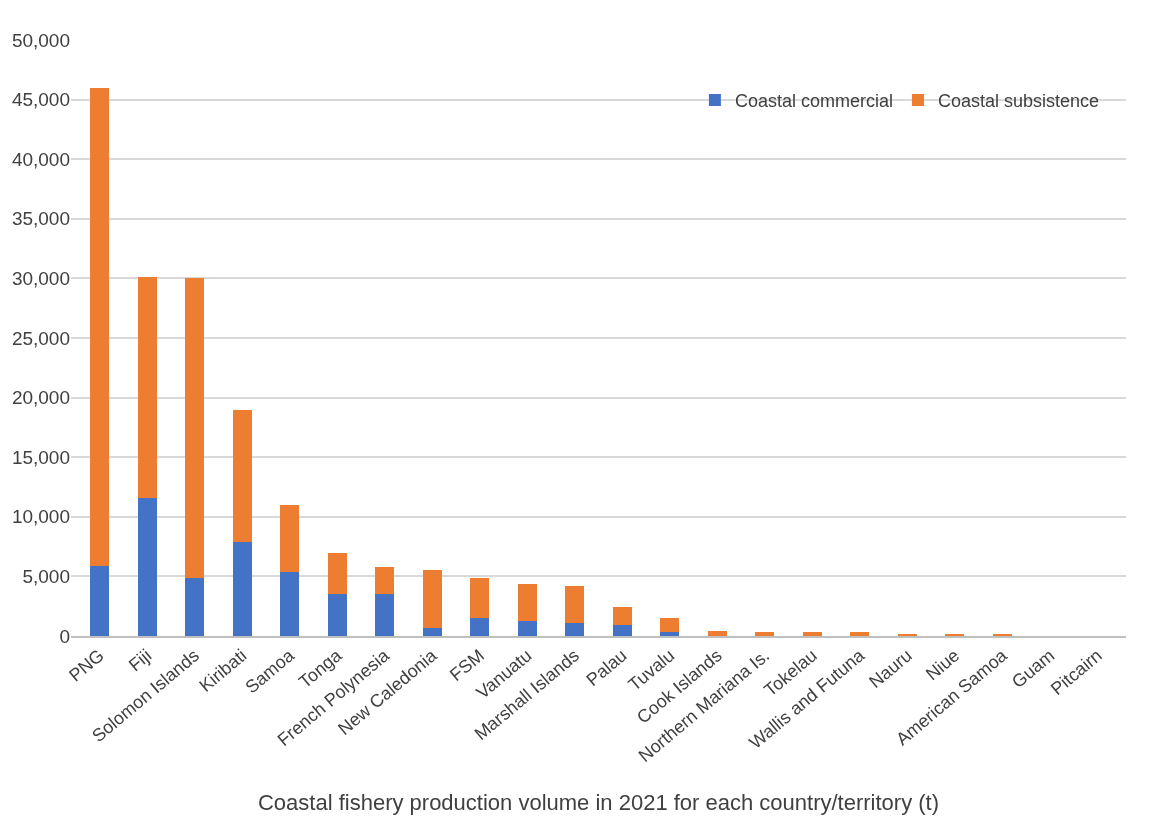 This screenshot has width=1166, height=823. What do you see at coordinates (140, 660) in the screenshot?
I see `x-tick-label: Fiji` at bounding box center [140, 660].